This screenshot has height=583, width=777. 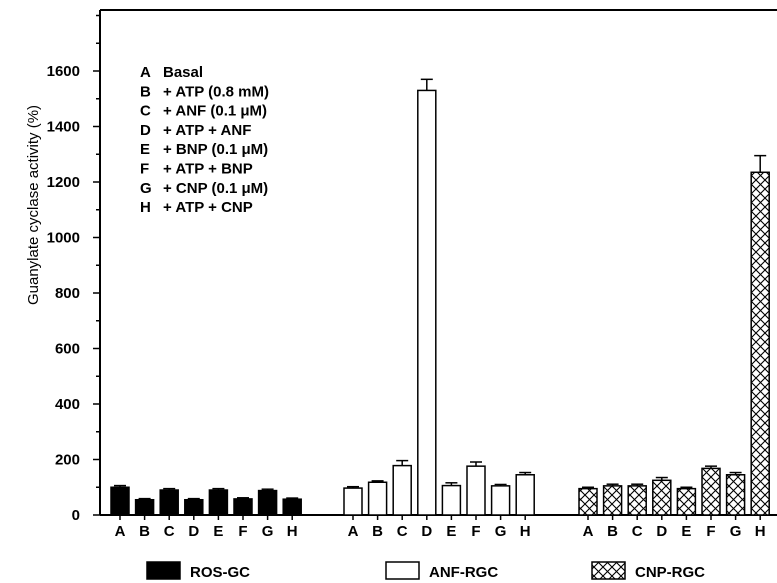 What do you see at coordinates (670, 572) in the screenshot?
I see `legend-label: CNP-RGC` at bounding box center [670, 572].